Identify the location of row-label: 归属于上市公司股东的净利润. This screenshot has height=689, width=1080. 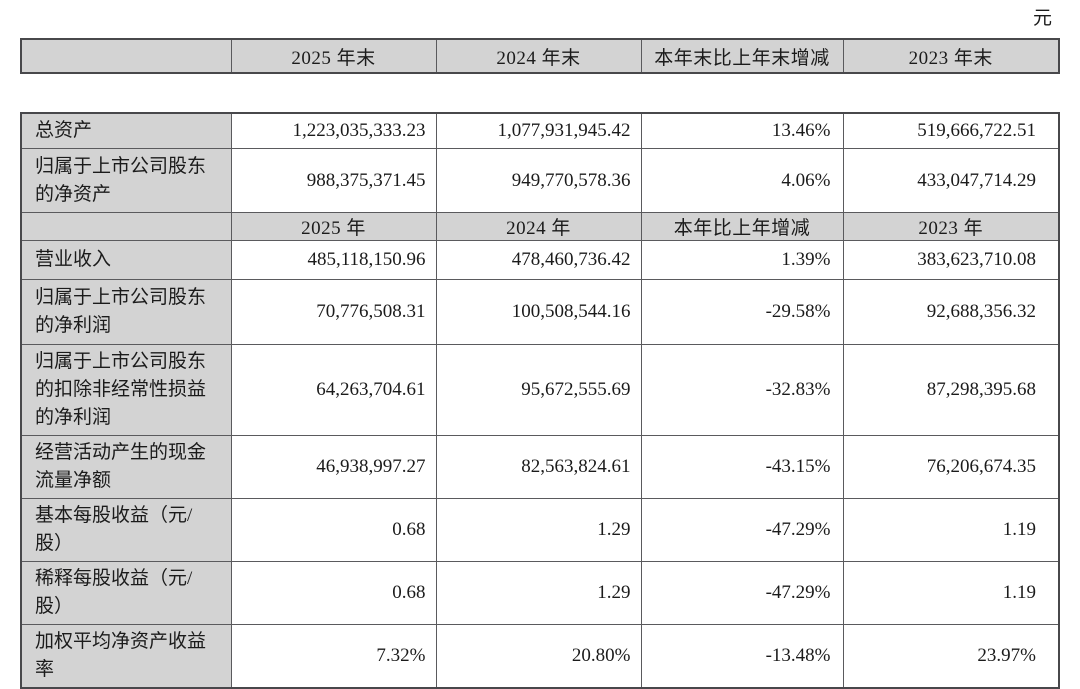
(126, 312).